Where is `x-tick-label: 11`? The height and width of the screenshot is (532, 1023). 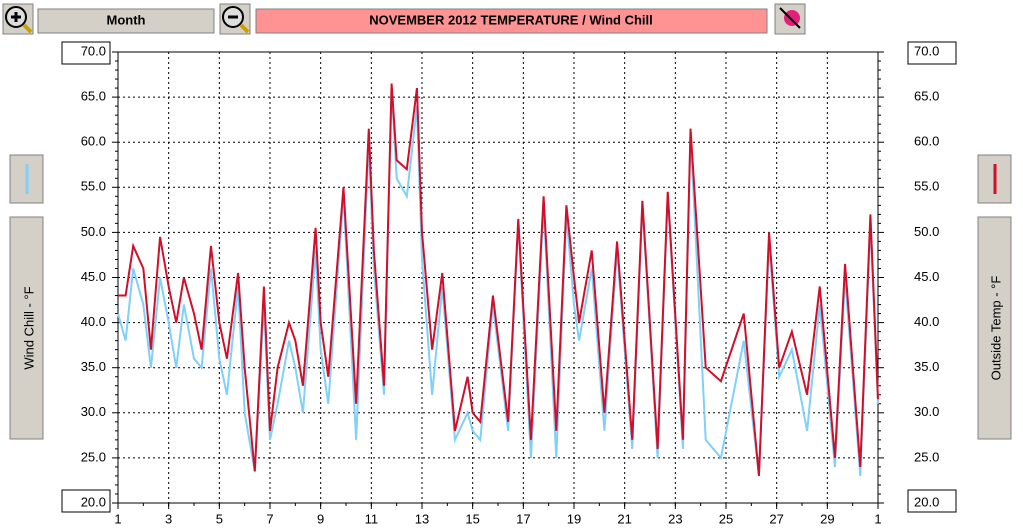 x-tick-label: 11 is located at coordinates (372, 518).